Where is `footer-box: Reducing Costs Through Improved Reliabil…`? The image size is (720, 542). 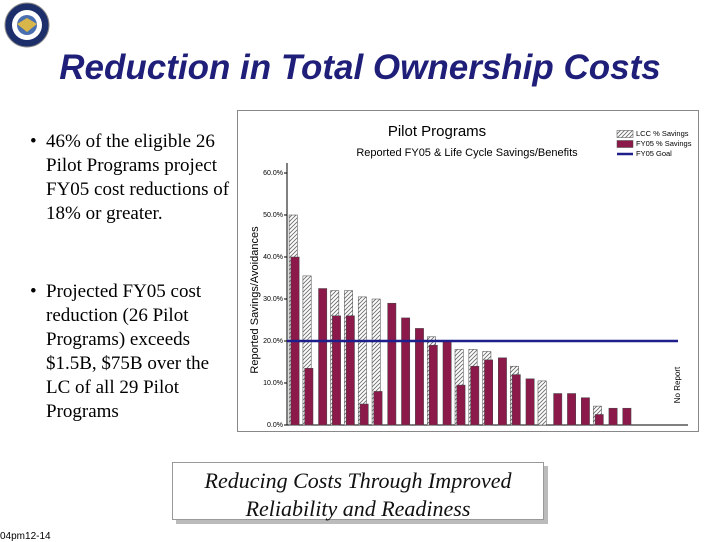
footer-box: Reducing Costs Through Improved Reliabil… is located at coordinates (358, 491).